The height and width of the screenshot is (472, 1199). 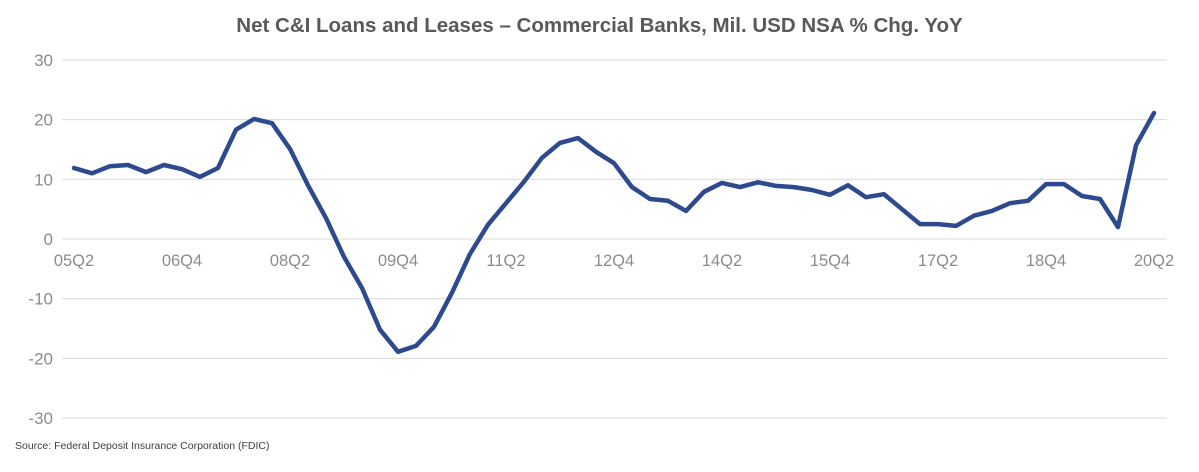 I want to click on y-tick-label: 10, so click(x=43, y=179).